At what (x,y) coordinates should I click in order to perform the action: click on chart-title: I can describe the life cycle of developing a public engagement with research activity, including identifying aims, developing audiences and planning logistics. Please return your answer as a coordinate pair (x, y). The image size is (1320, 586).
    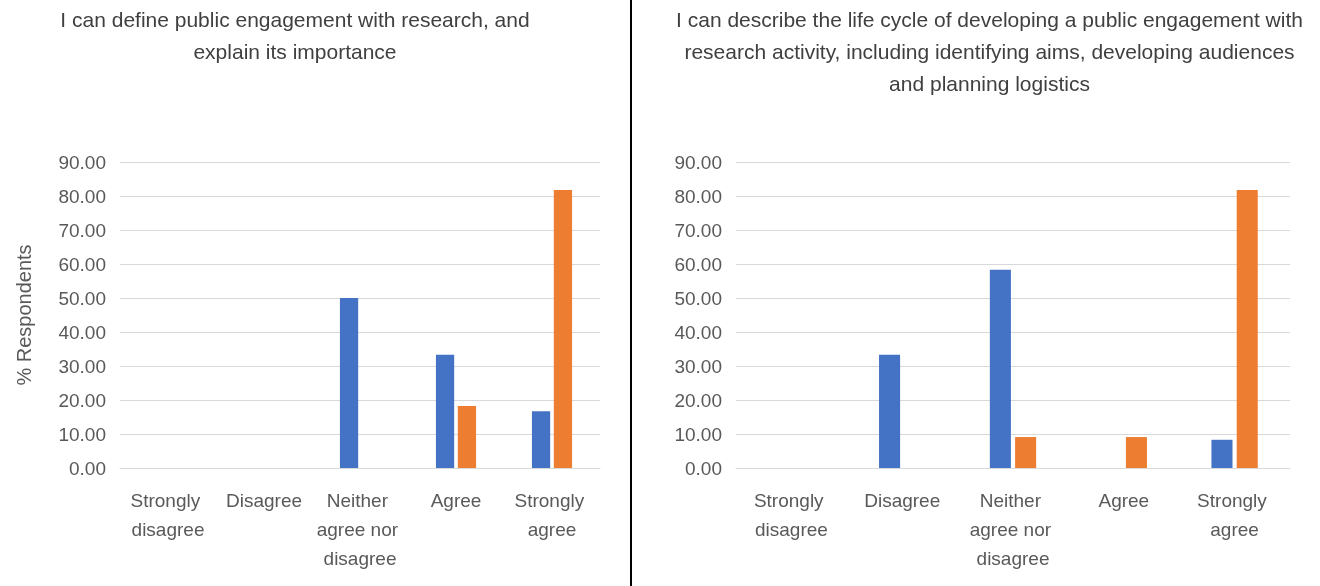
    Looking at the image, I should click on (989, 52).